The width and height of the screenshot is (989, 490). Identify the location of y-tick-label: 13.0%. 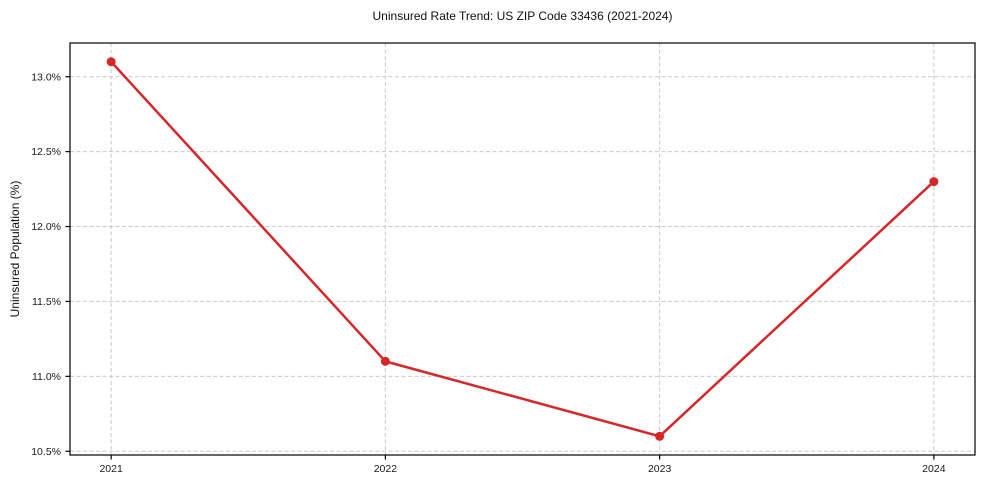
(46, 77).